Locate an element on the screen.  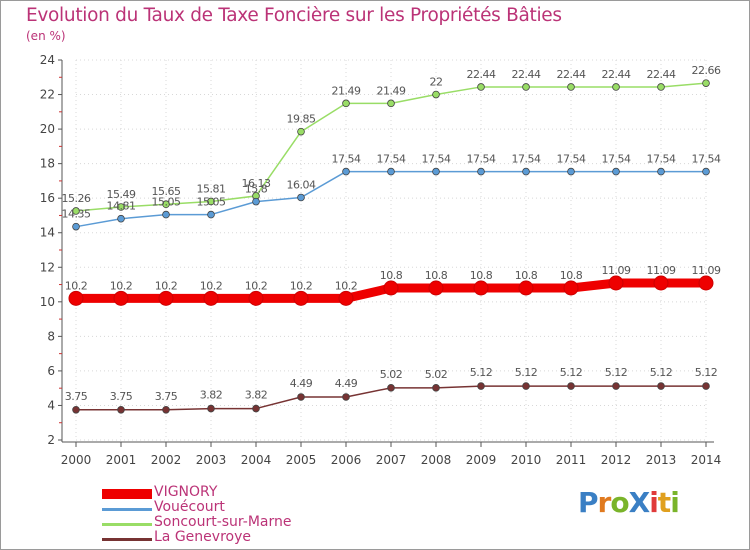
data-label: 15.8 is located at coordinates (256, 189).